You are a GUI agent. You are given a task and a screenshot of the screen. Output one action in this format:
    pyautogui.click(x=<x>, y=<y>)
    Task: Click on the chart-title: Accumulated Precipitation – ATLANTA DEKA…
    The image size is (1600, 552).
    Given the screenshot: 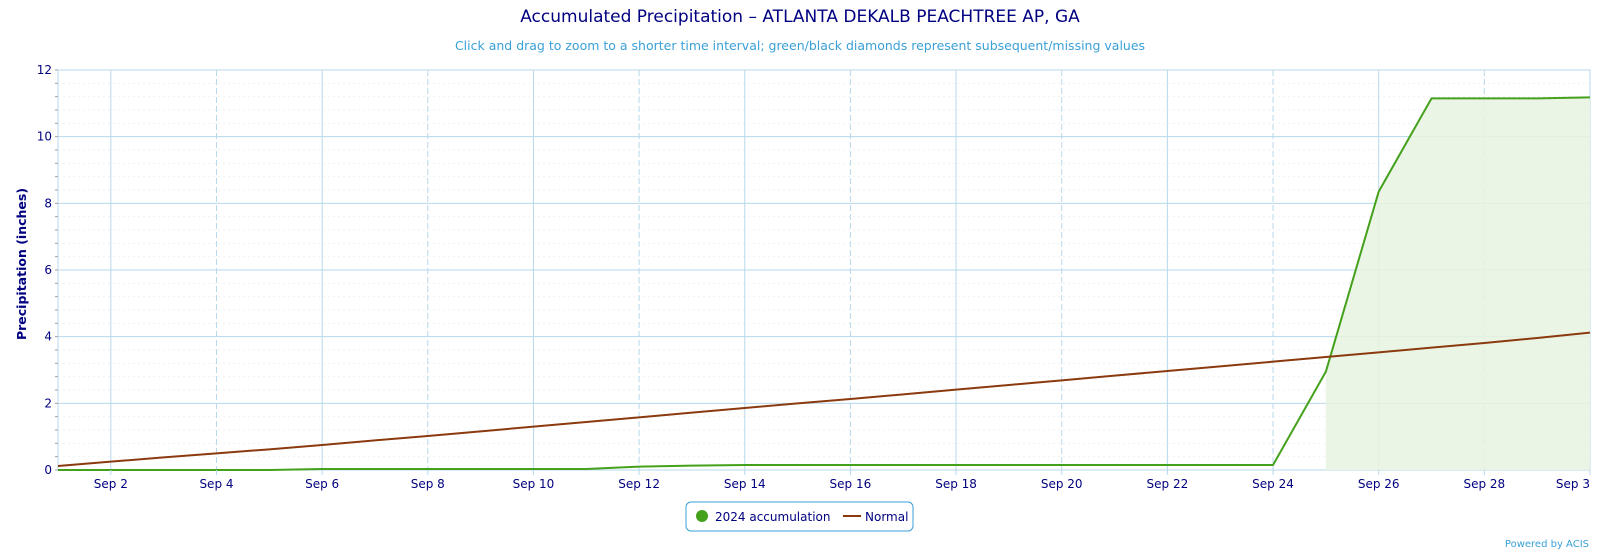 What is the action you would take?
    pyautogui.click(x=800, y=17)
    